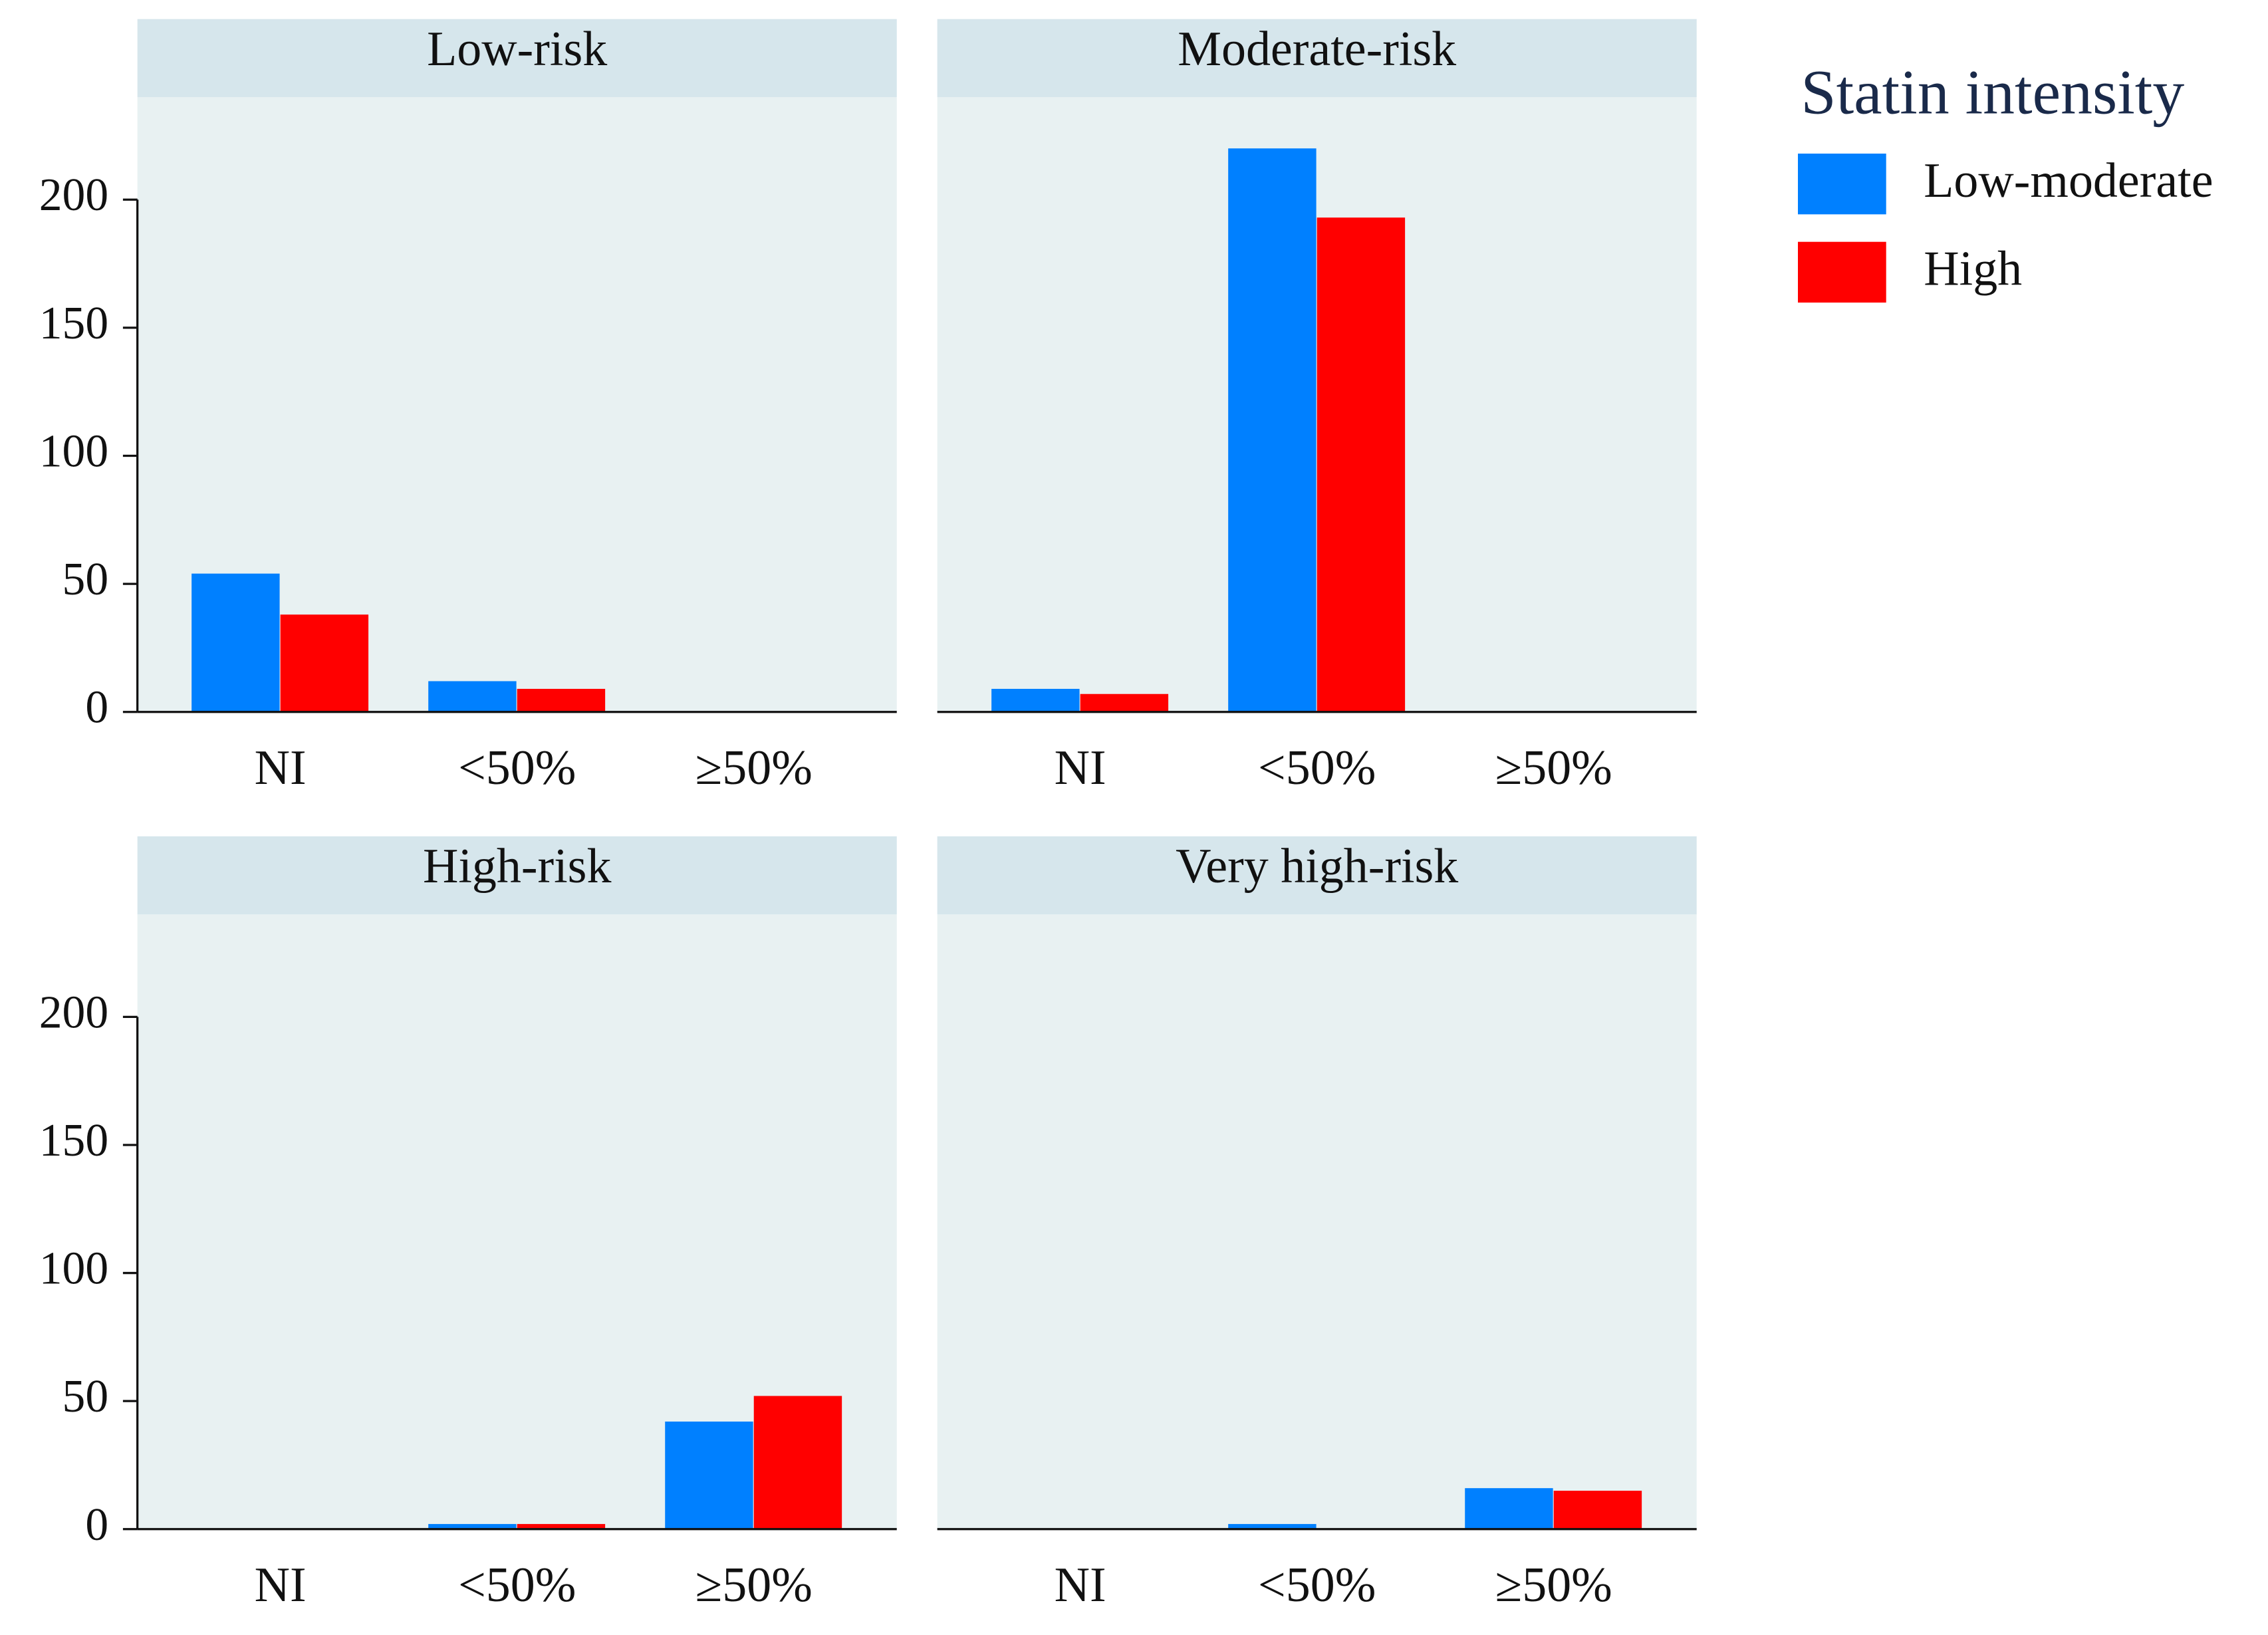 This screenshot has width=2268, height=1635. I want to click on facet-title: Low-risk, so click(517, 49).